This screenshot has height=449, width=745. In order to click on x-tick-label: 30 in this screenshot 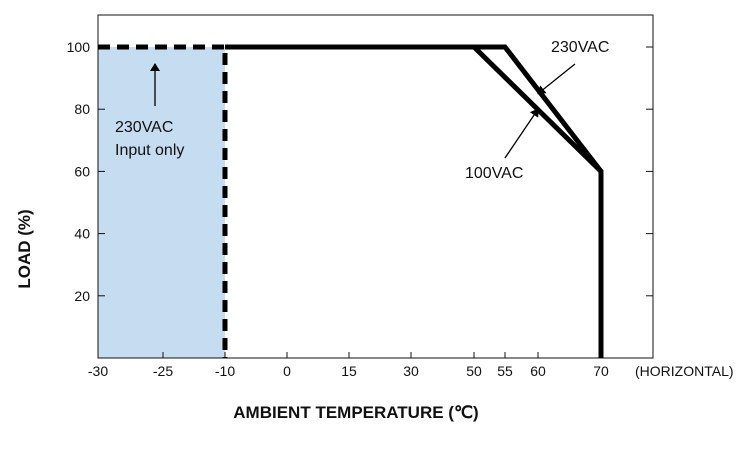, I will do `click(411, 371)`.